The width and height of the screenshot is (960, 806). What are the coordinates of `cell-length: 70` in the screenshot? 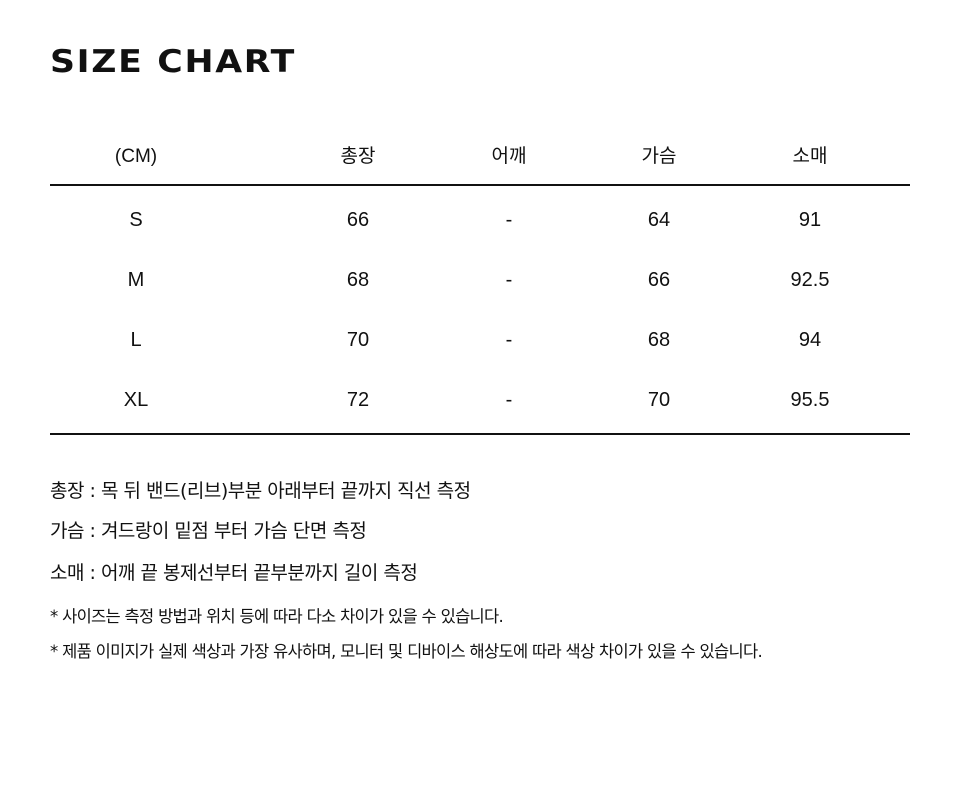 It's located at (358, 340).